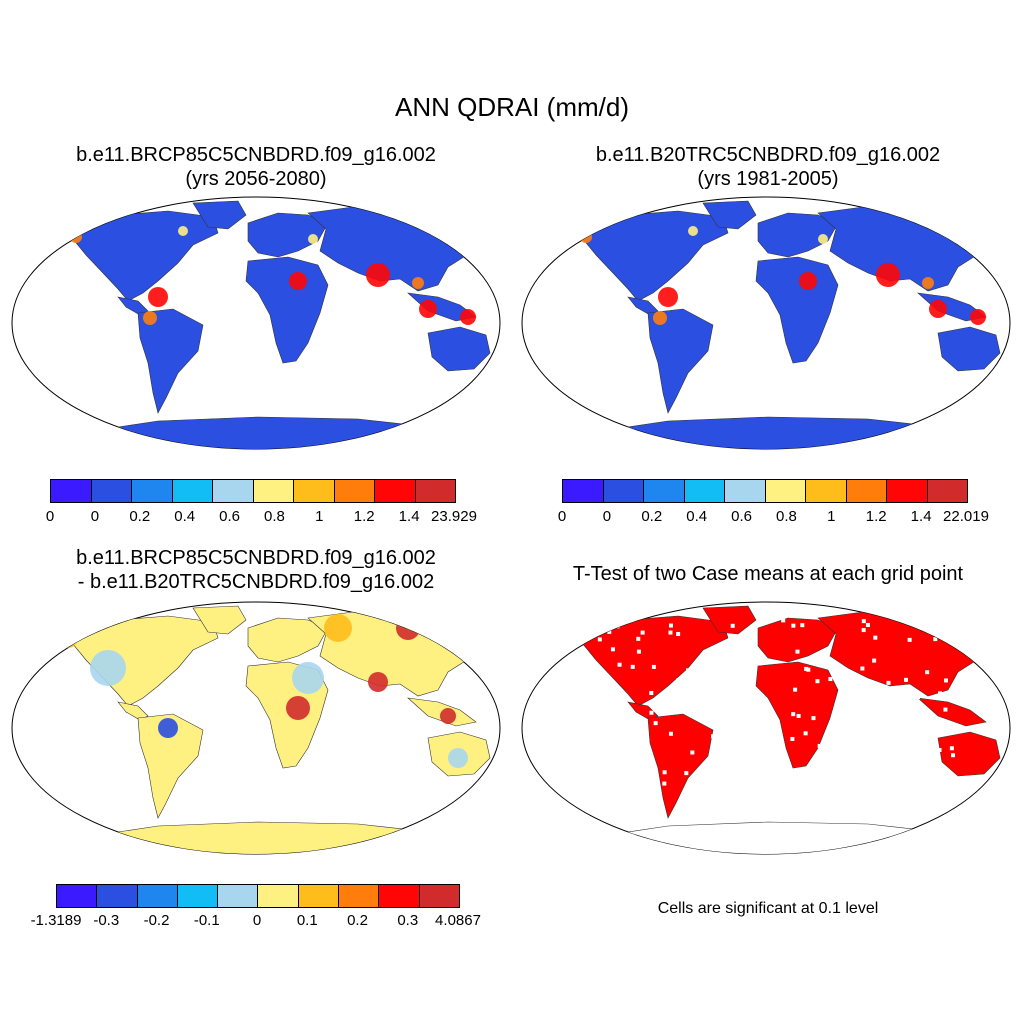  I want to click on map-future, so click(256, 323).